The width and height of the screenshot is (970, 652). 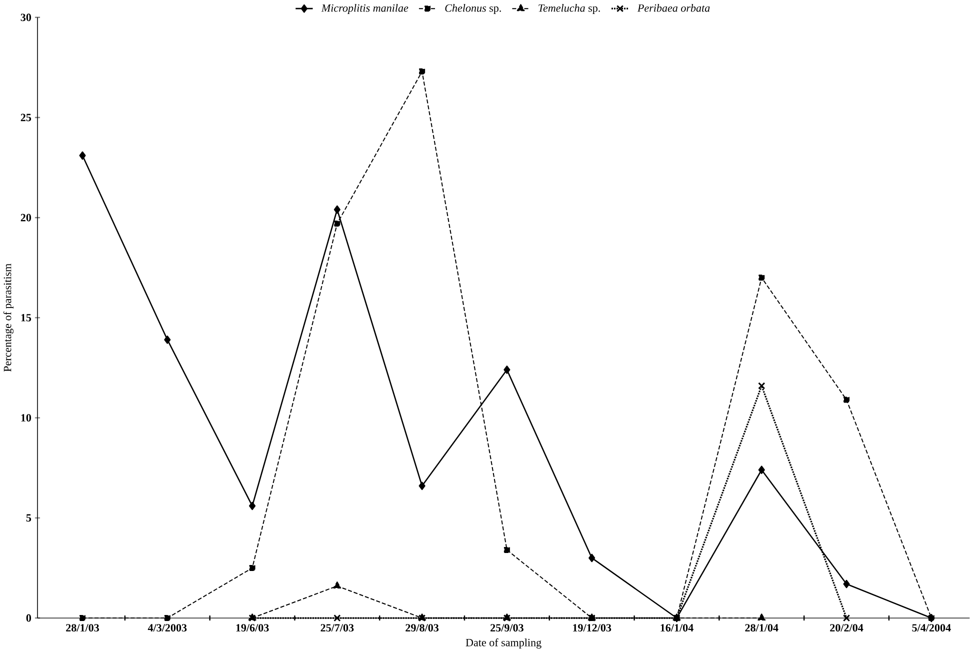 What do you see at coordinates (504, 643) in the screenshot?
I see `x-axis-title: Date of sampling` at bounding box center [504, 643].